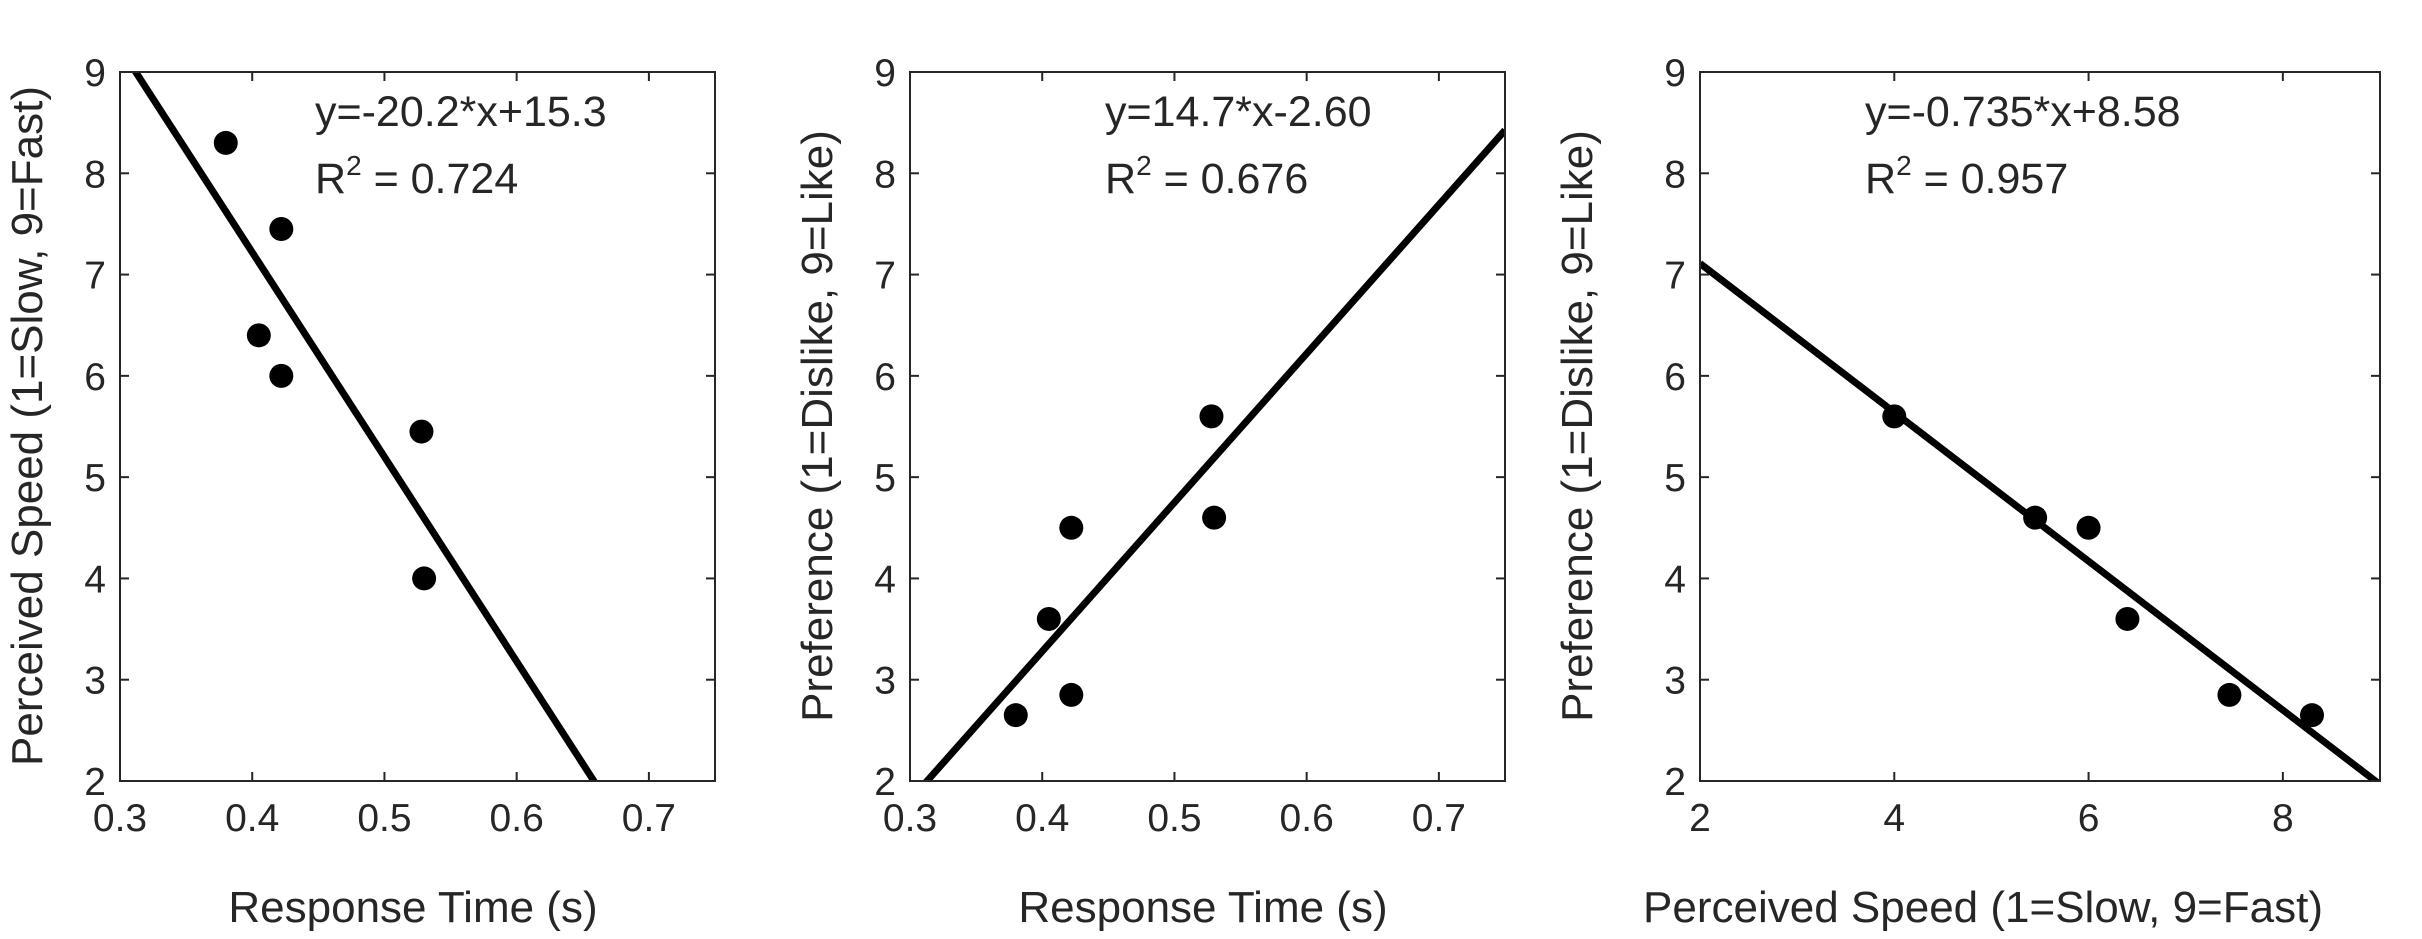 The height and width of the screenshot is (939, 2422). Describe the element at coordinates (2023, 112) in the screenshot. I see `equation-label: y=-0.735*x+8.58` at that location.